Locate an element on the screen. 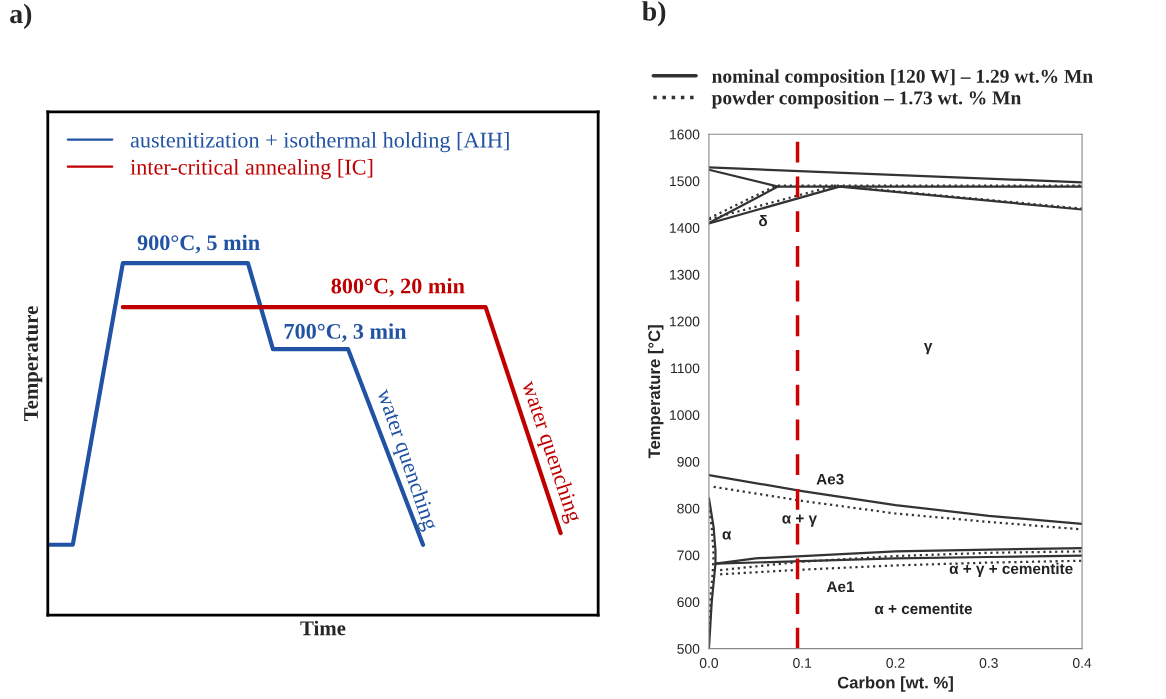 The image size is (1166, 699). legend-label: inter-critical annealing [IC] is located at coordinates (251, 169).